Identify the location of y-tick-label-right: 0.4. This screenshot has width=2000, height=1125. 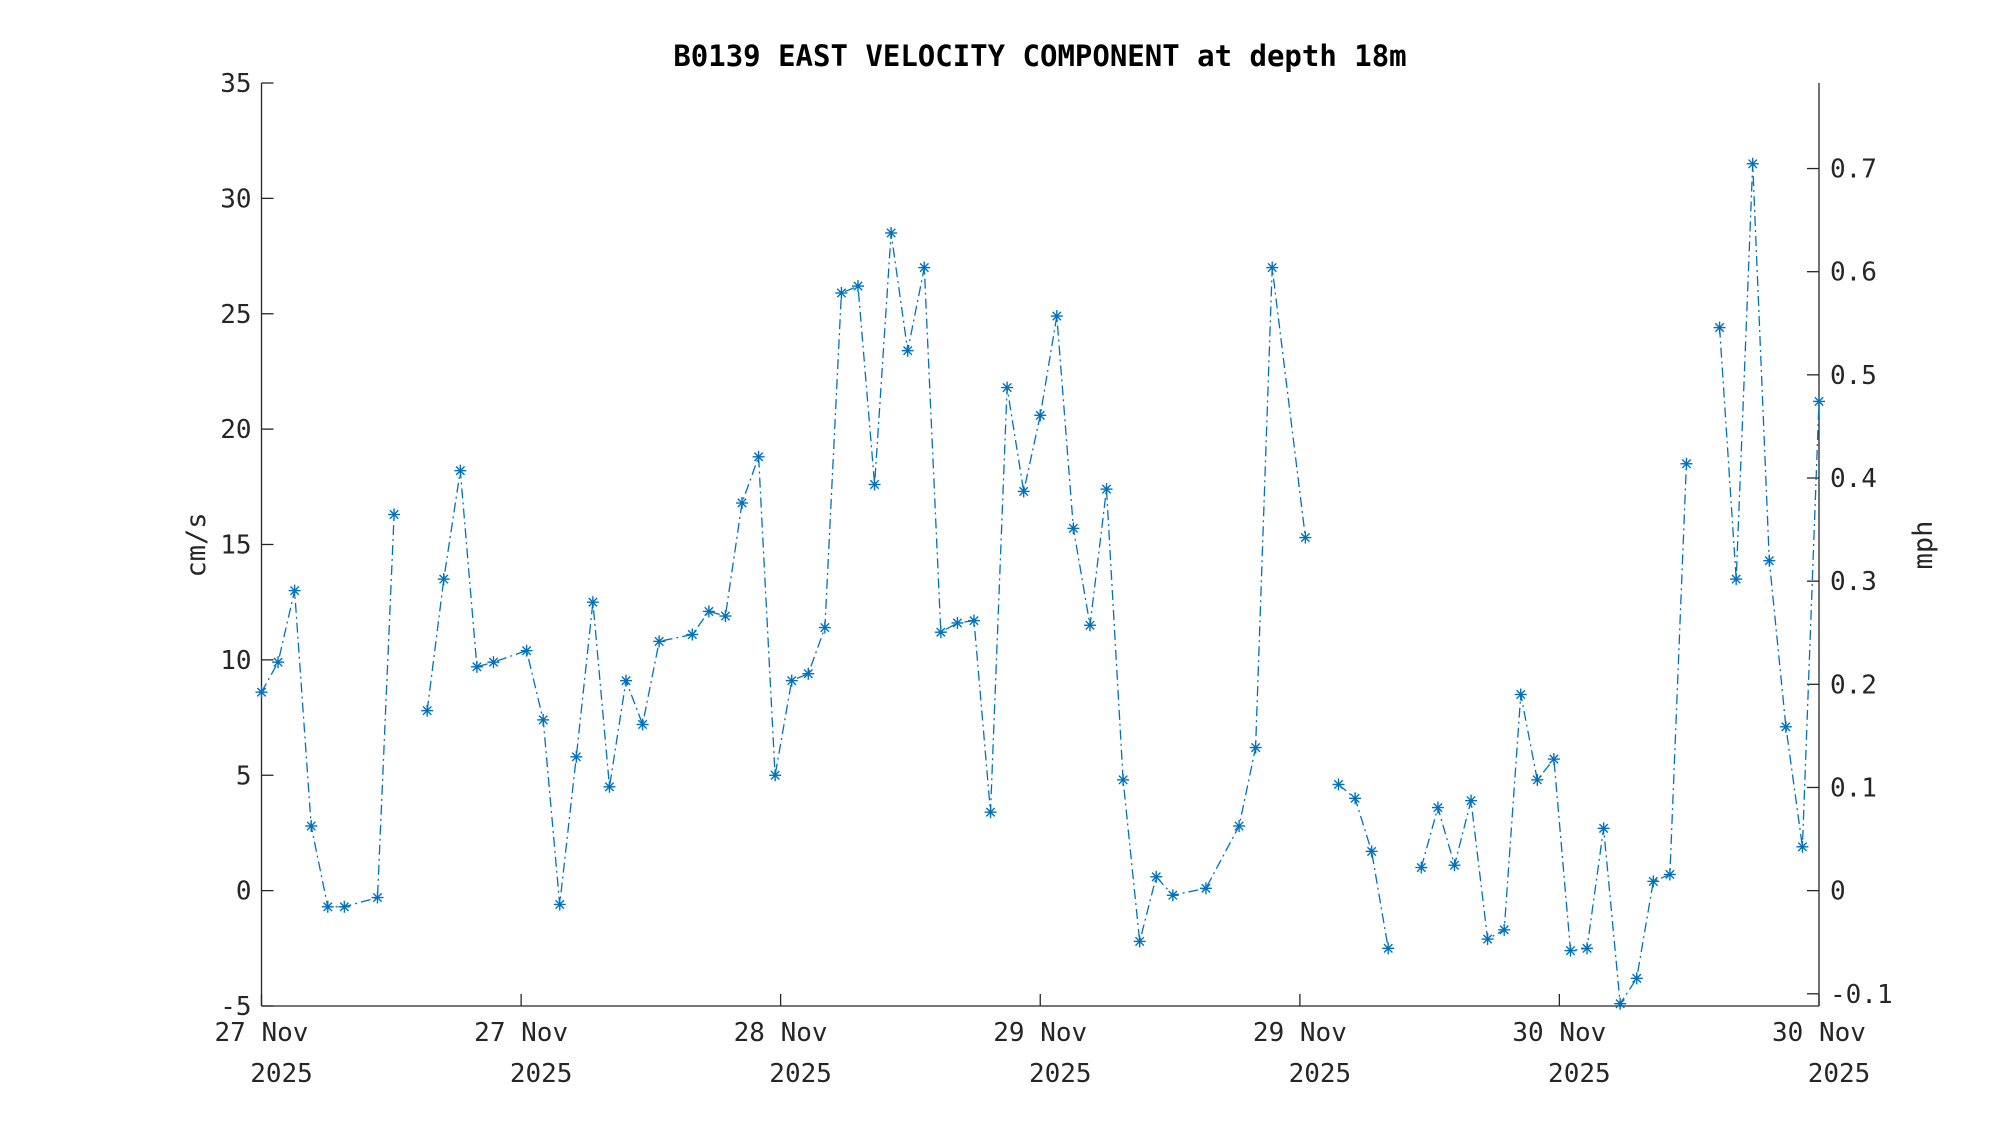
(1853, 479).